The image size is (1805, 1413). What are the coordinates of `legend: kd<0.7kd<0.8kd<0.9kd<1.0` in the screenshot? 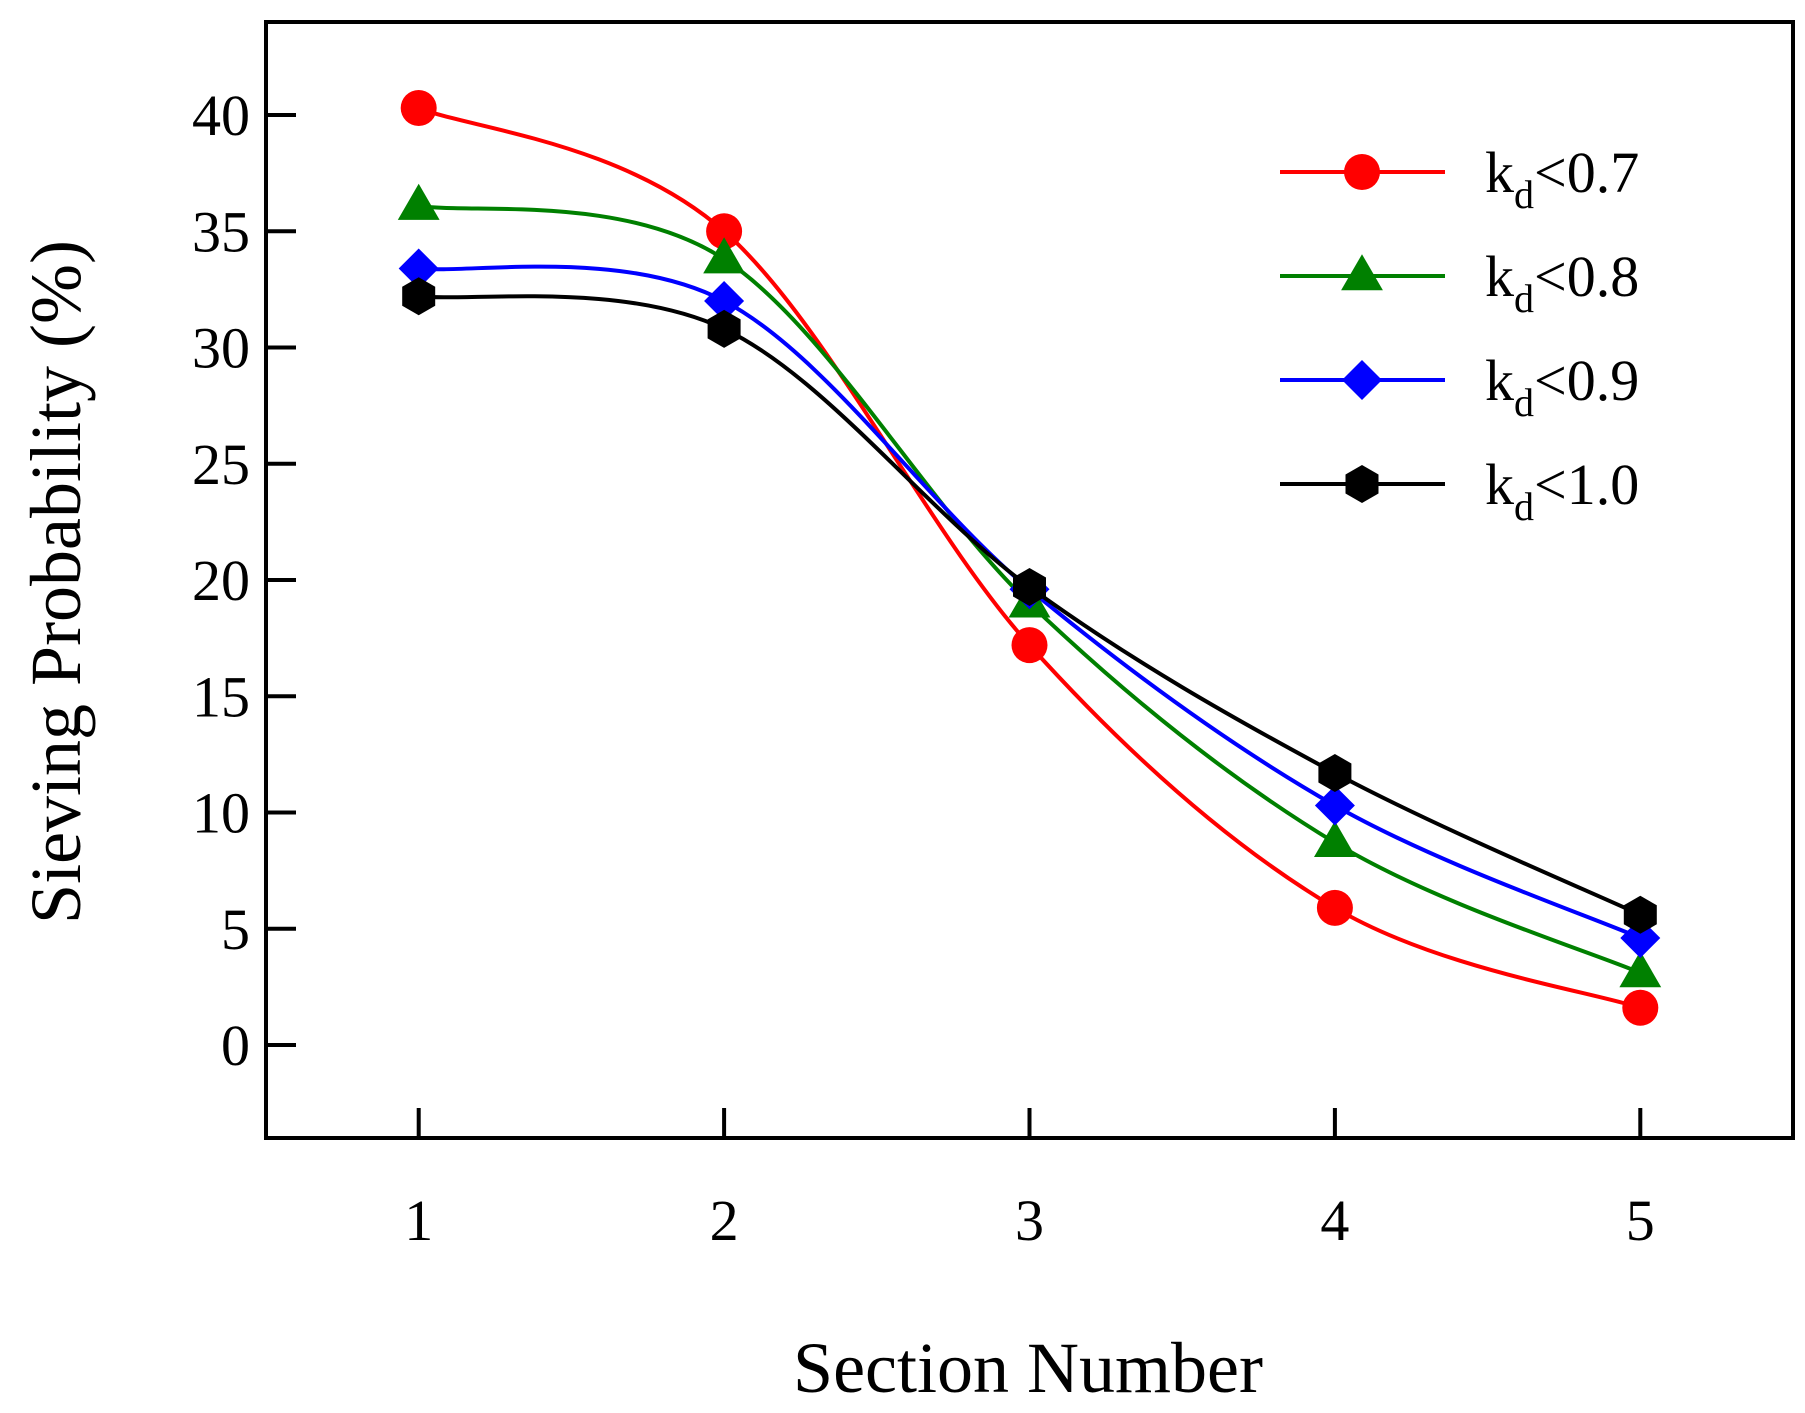 It's located at (1459, 334).